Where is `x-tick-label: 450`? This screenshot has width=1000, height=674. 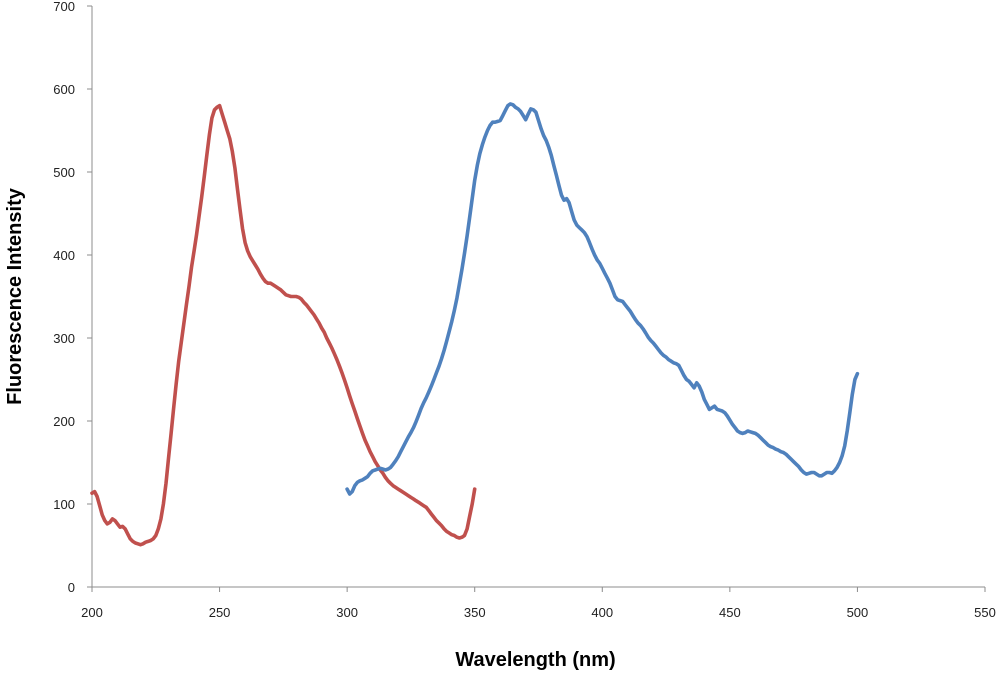 x-tick-label: 450 is located at coordinates (730, 612).